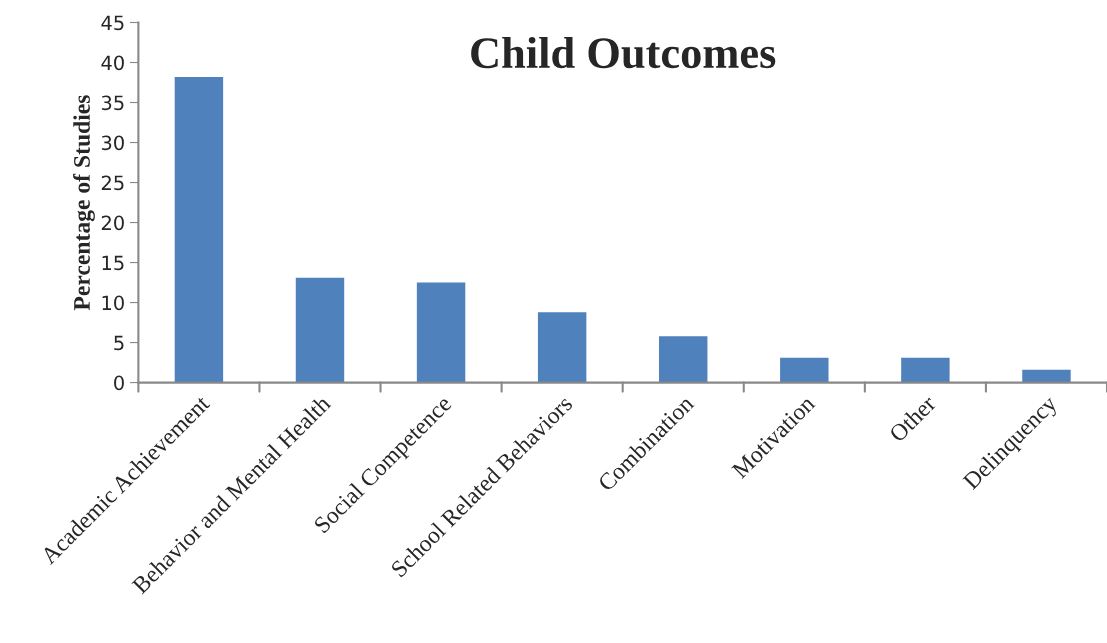  What do you see at coordinates (112, 63) in the screenshot?
I see `y-tick-label: 40` at bounding box center [112, 63].